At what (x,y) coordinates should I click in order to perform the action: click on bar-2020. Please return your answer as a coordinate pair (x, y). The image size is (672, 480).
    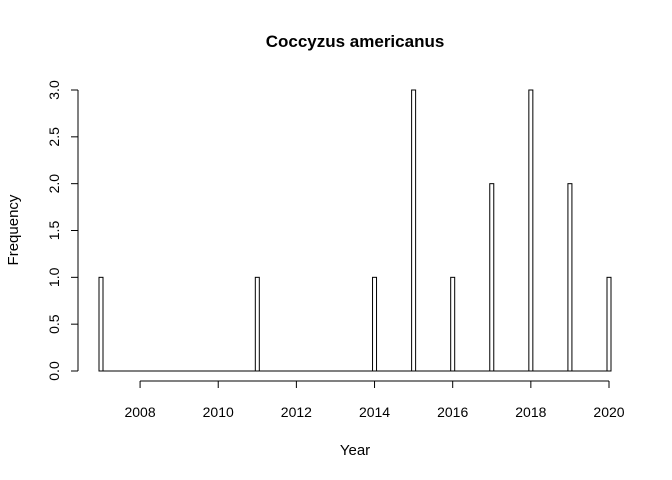
    Looking at the image, I should click on (609, 324).